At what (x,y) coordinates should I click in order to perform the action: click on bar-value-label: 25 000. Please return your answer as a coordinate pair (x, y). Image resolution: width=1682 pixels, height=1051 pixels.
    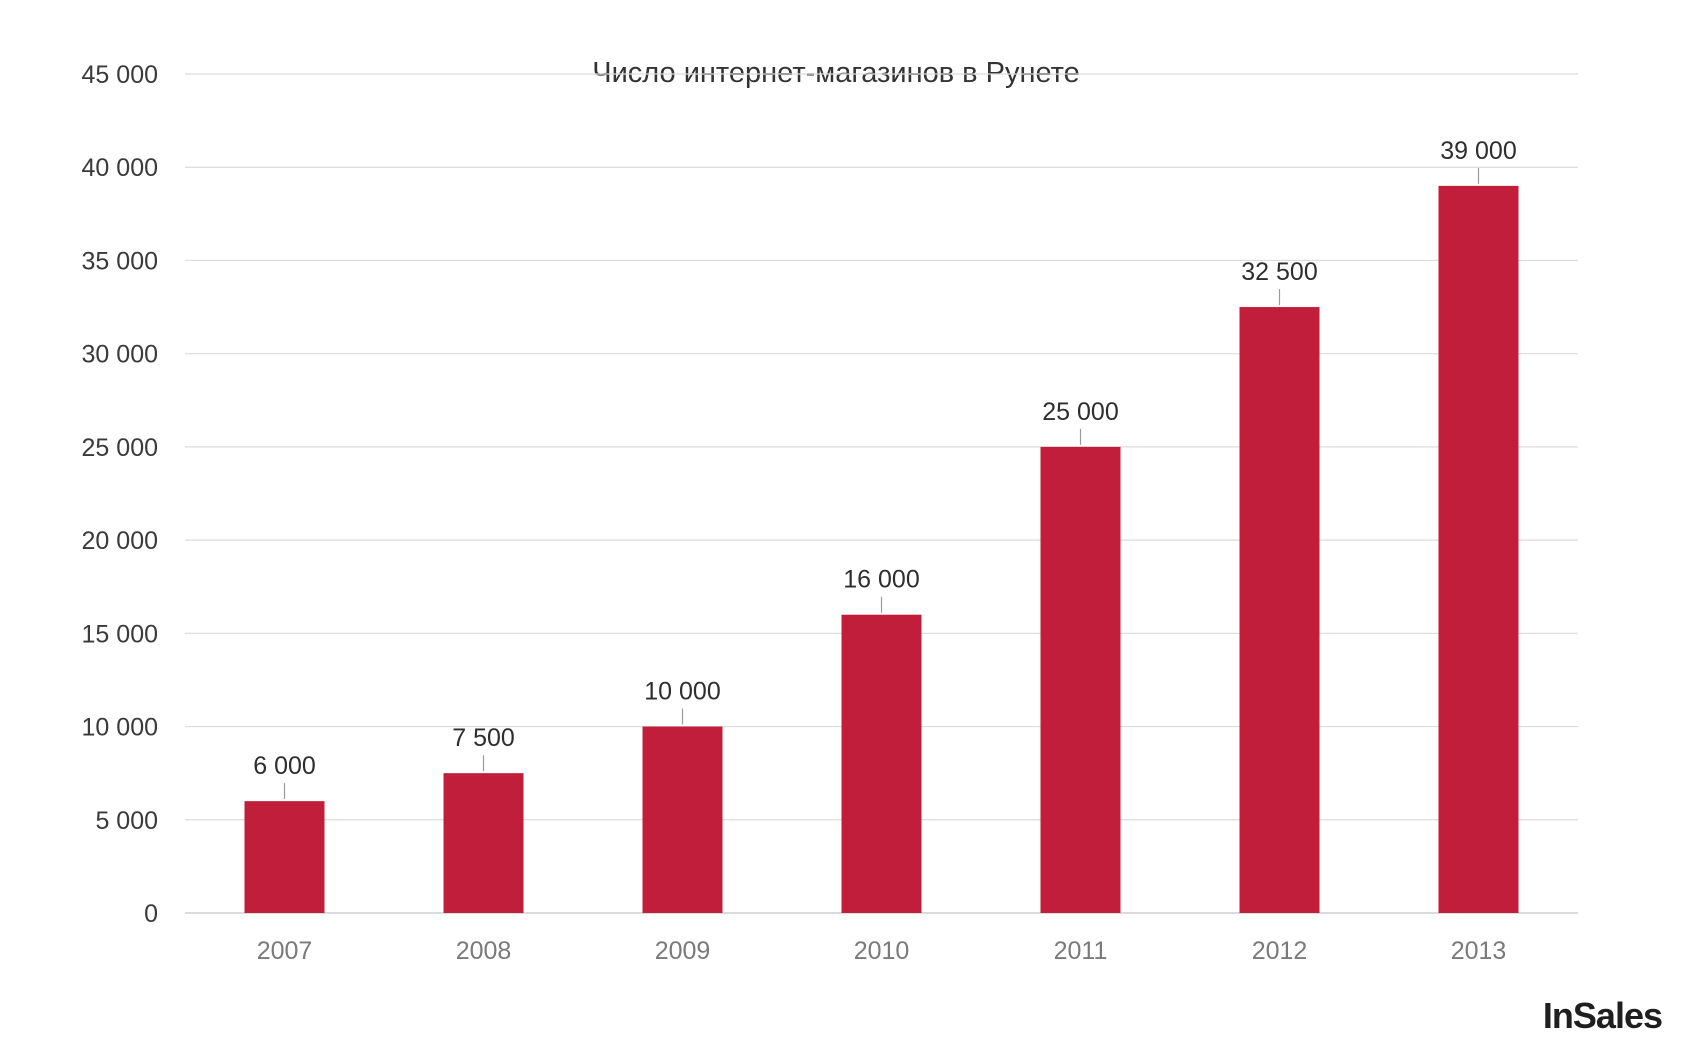
    Looking at the image, I should click on (1080, 412).